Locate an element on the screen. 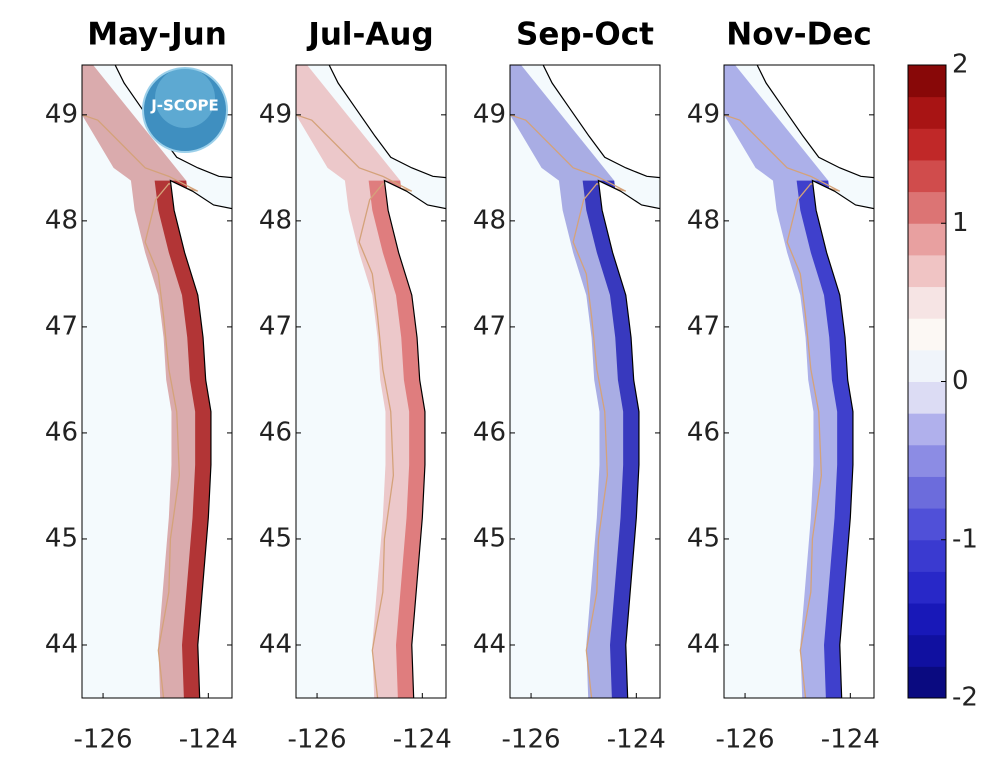  colorbar-tick-label: 0 is located at coordinates (960, 381).